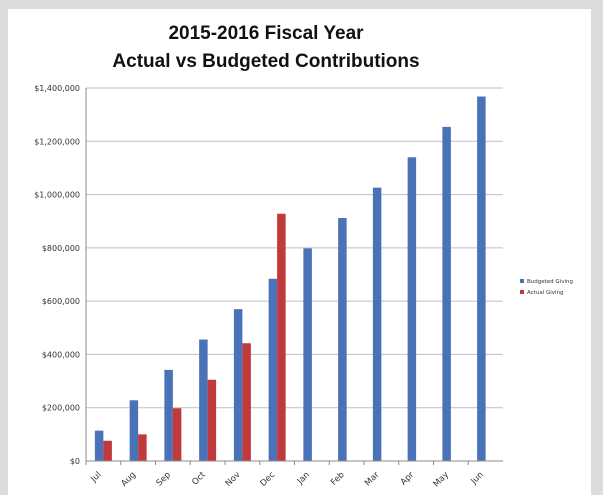  I want to click on x-tick-label: Nov, so click(233, 479).